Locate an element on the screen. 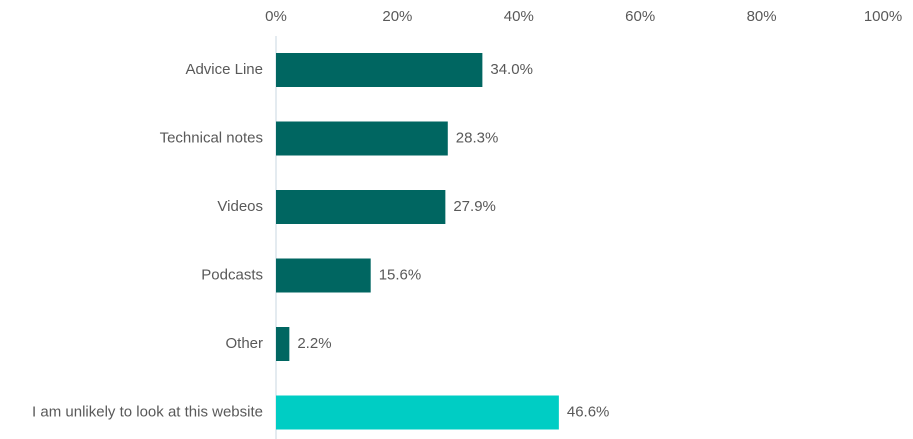 The width and height of the screenshot is (913, 439). x-tick-label: 40% is located at coordinates (519, 16).